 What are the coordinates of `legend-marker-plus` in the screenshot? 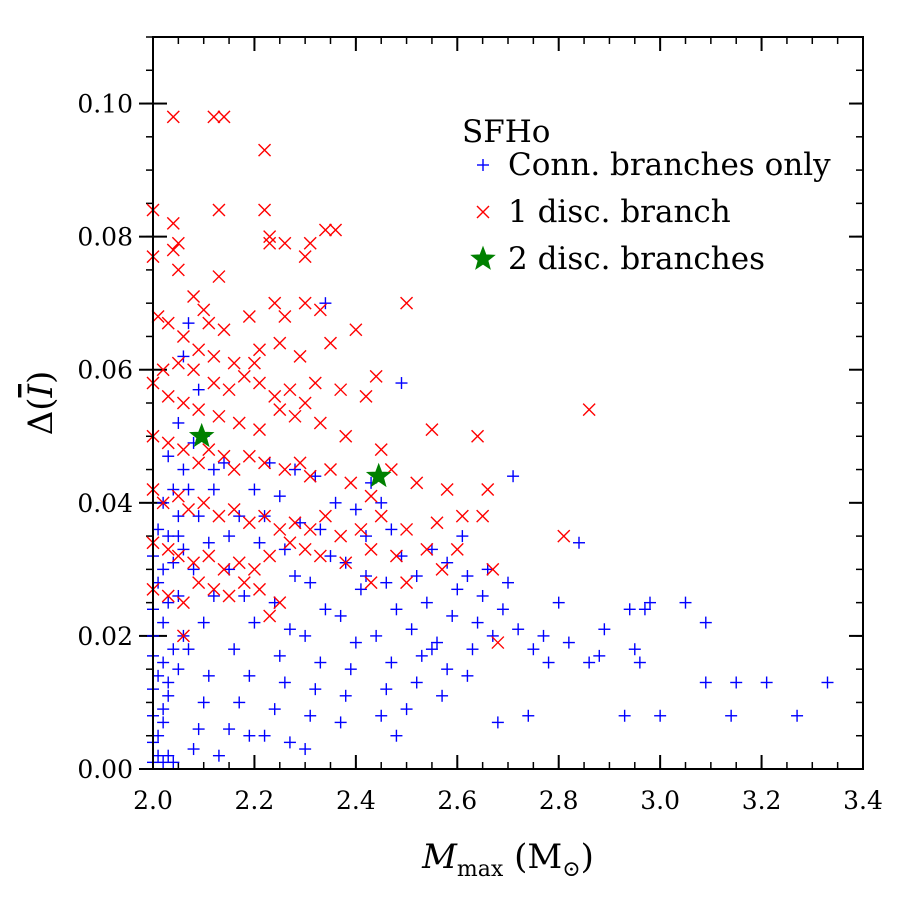 It's located at (483, 165).